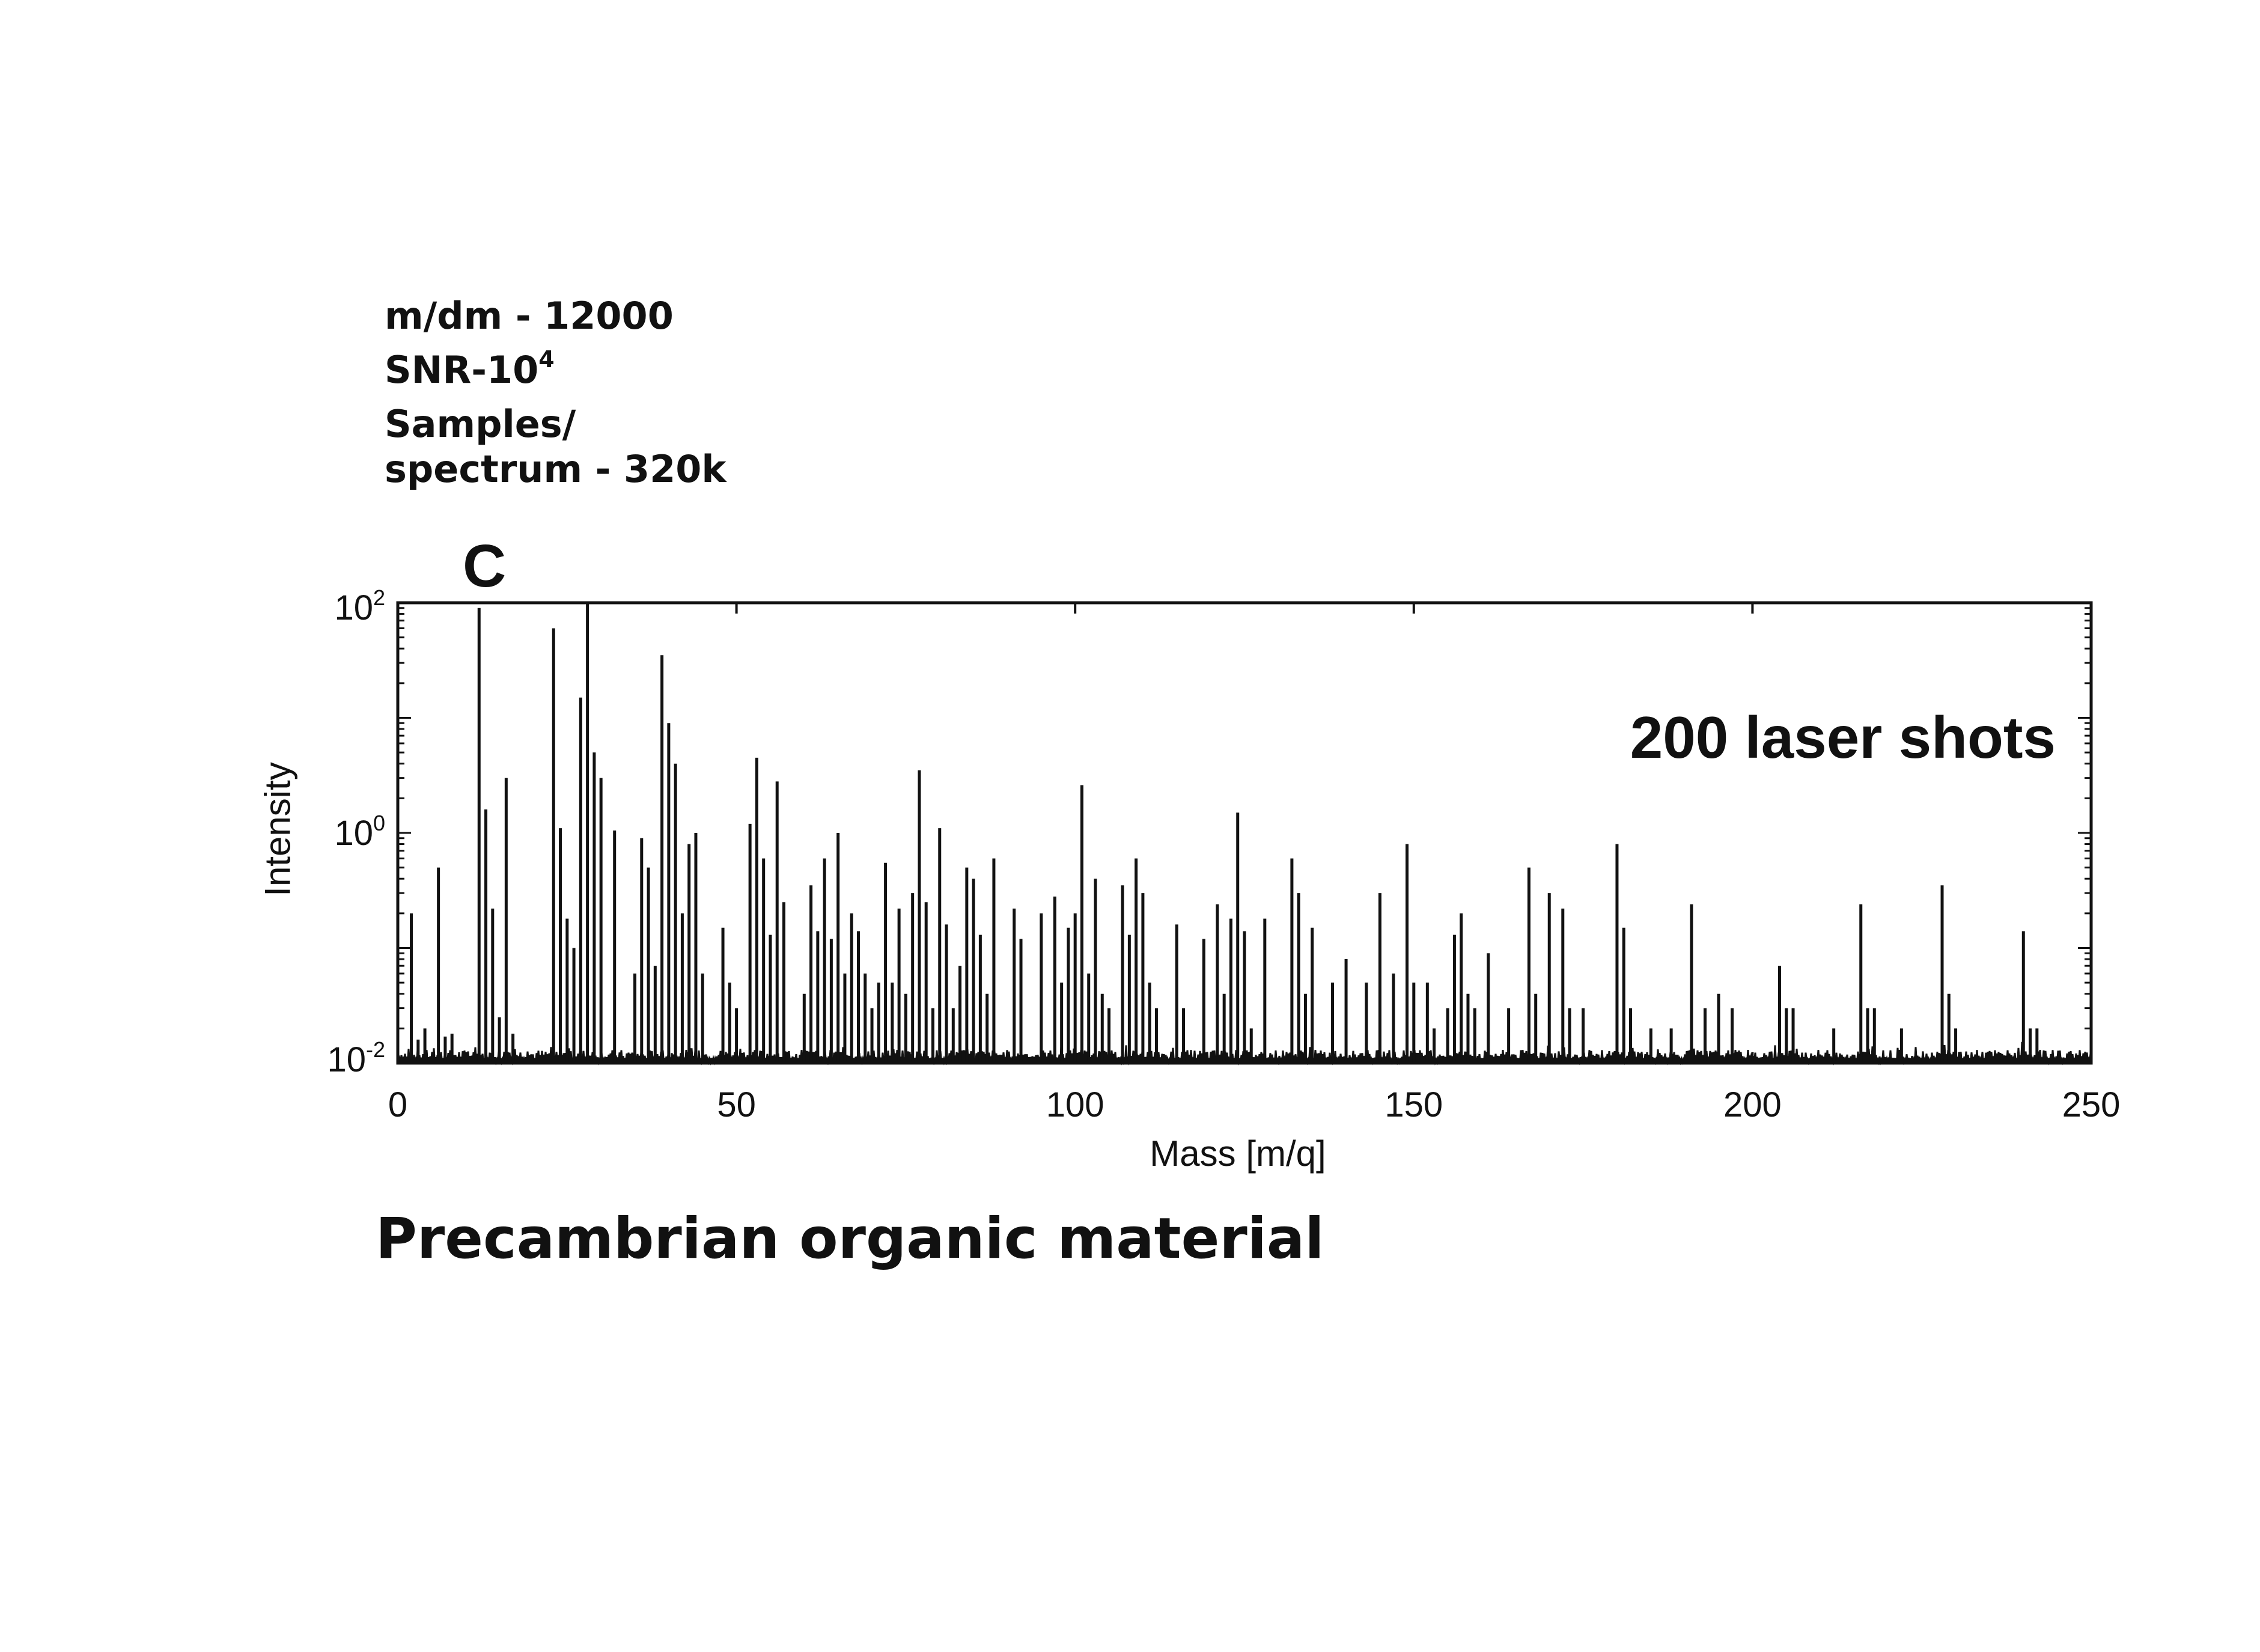 The width and height of the screenshot is (2260, 1652). I want to click on snr-prefix: SNR-10, so click(462, 370).